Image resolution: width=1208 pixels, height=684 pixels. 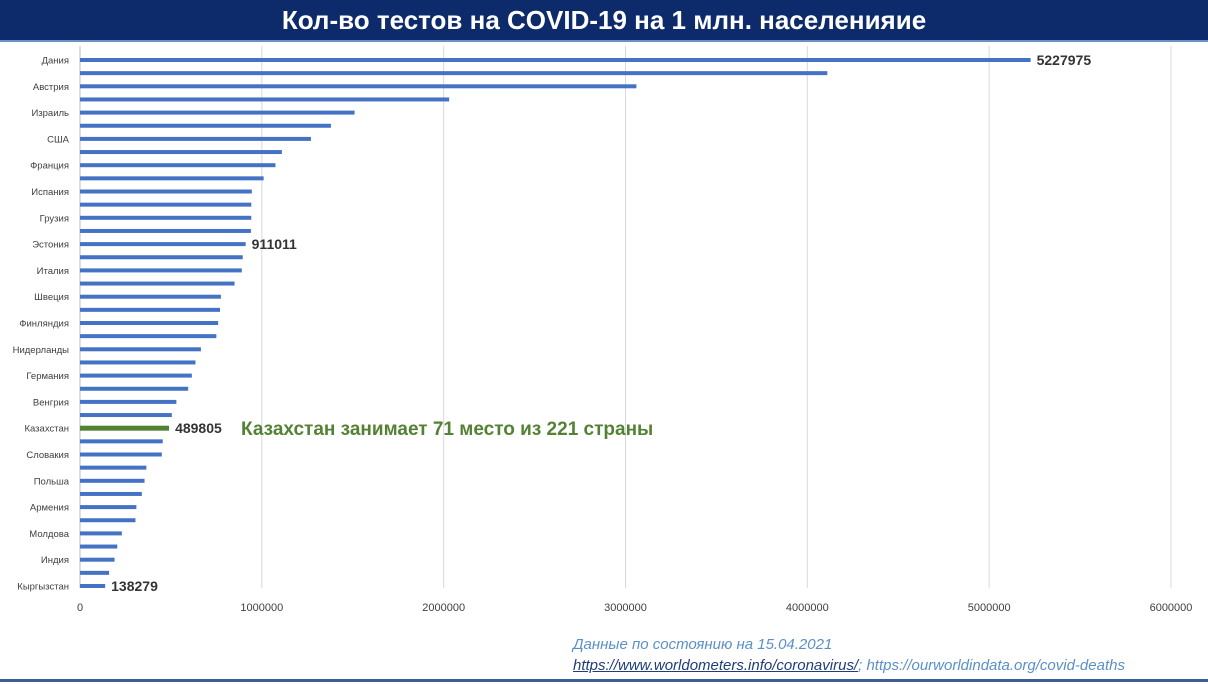 I want to click on y-tick-label: Италия, so click(x=53, y=271).